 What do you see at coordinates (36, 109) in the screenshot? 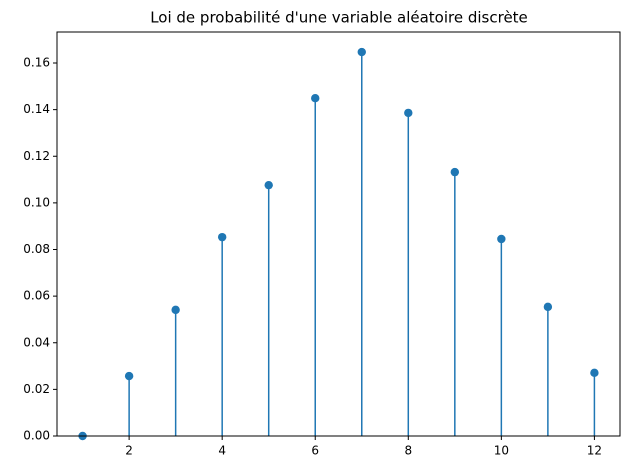
I see `y-tick-label: 0.14` at bounding box center [36, 109].